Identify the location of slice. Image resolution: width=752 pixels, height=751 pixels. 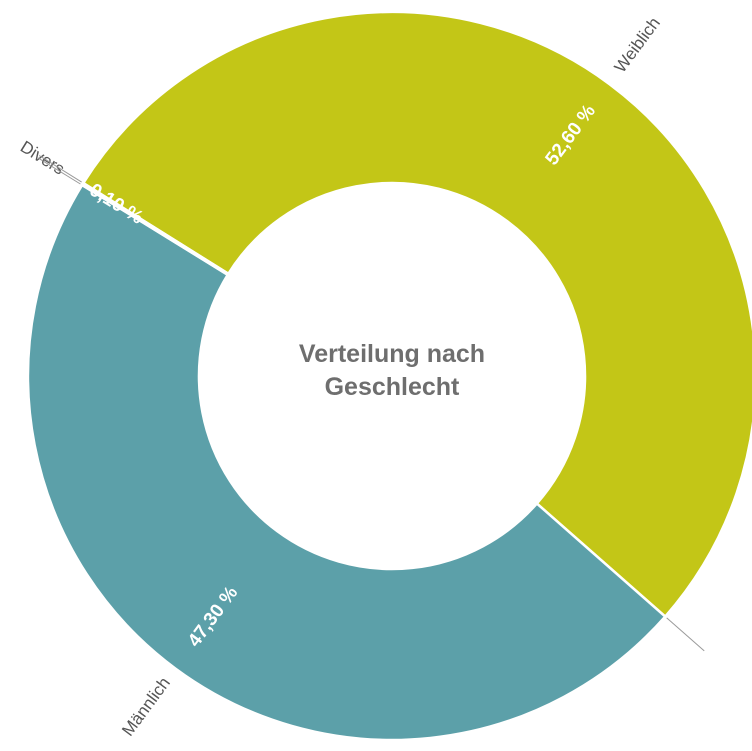
(155, 229).